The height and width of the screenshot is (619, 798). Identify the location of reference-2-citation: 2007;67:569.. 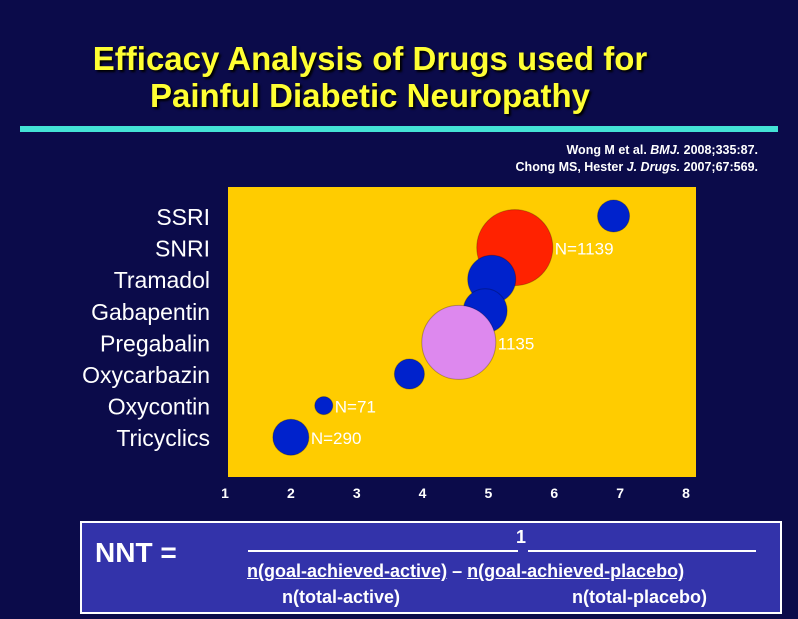
(719, 167).